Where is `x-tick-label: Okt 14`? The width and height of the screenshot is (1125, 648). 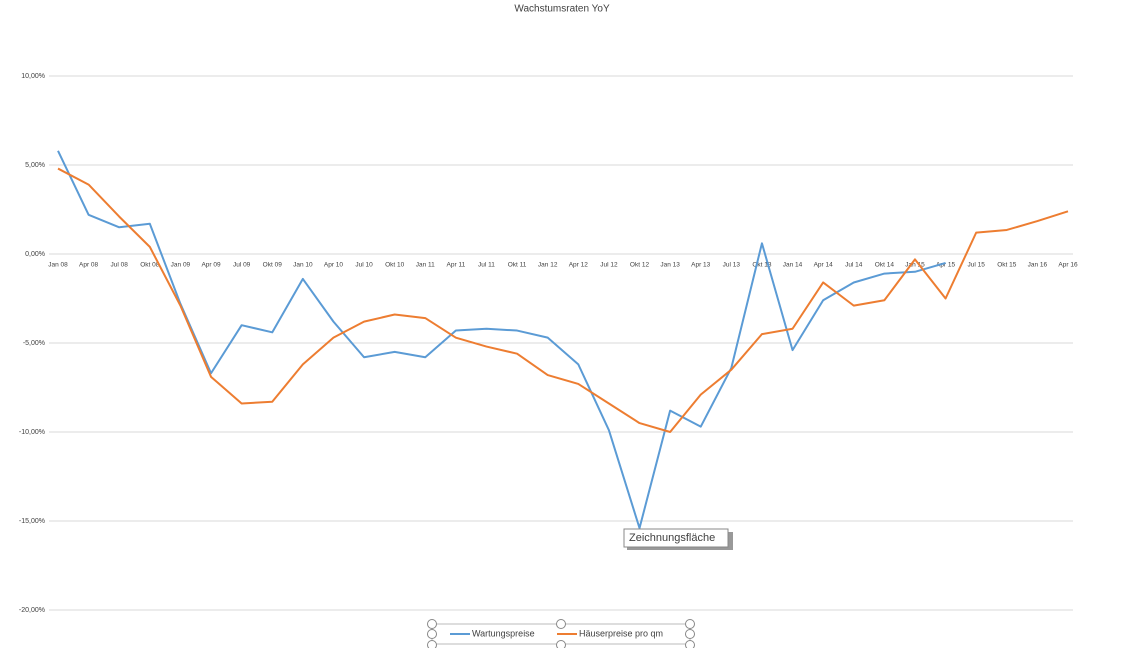
x-tick-label: Okt 14 is located at coordinates (885, 265).